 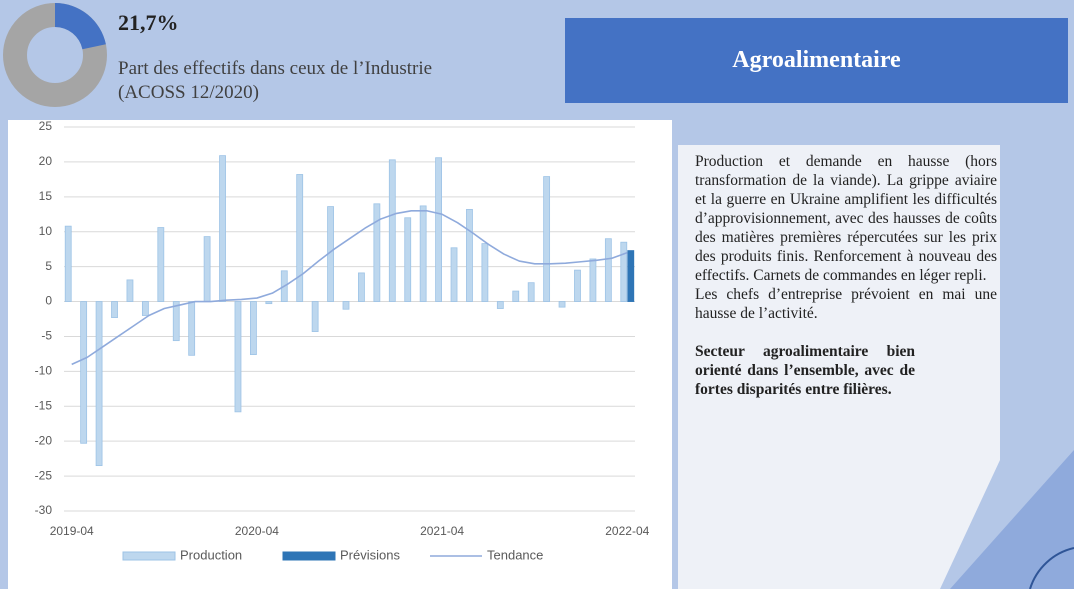 What do you see at coordinates (1051, 568) in the screenshot?
I see `decor-arc` at bounding box center [1051, 568].